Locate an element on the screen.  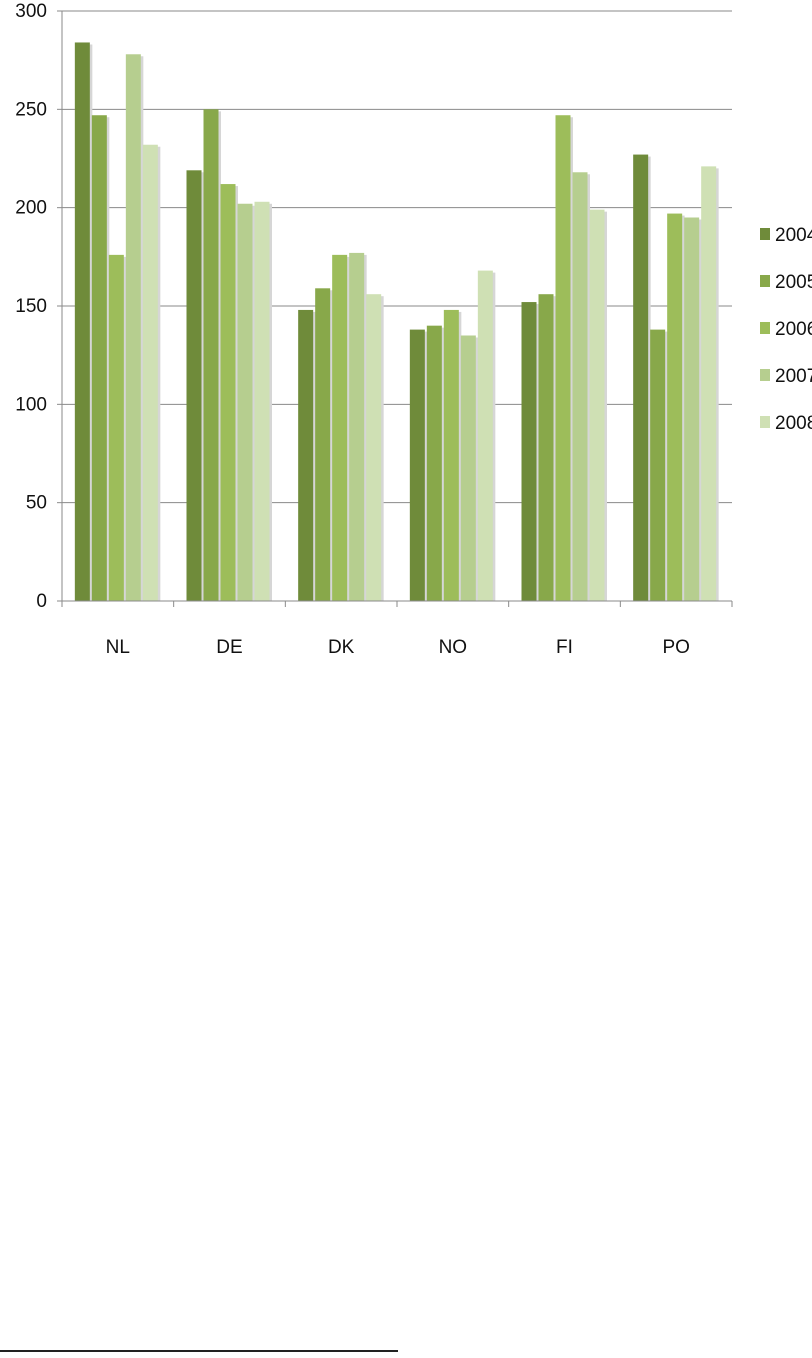
y-tick-label: 300 is located at coordinates (31, 11).